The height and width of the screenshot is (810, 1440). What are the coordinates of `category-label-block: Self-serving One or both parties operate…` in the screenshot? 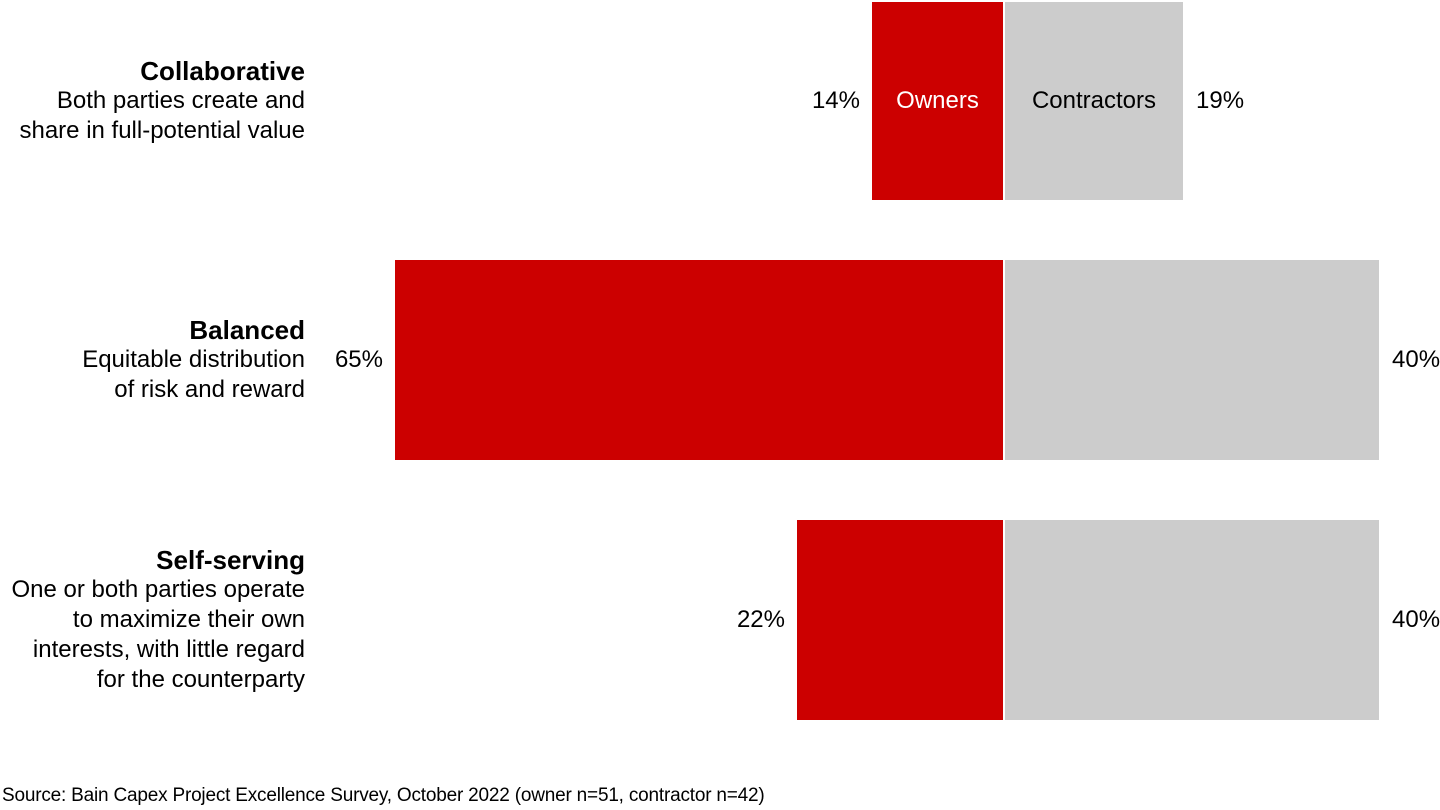 It's located at (152, 620).